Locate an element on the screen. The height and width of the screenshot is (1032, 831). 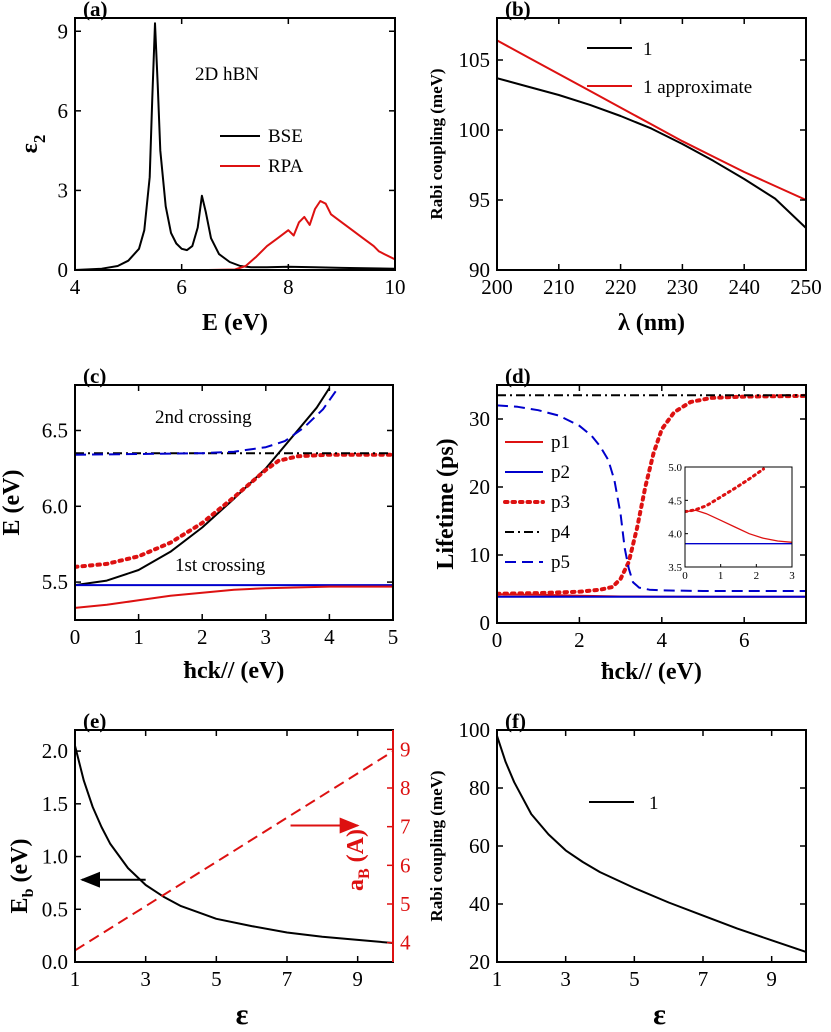
y-tick-label: 1.5 is located at coordinates (55, 804).